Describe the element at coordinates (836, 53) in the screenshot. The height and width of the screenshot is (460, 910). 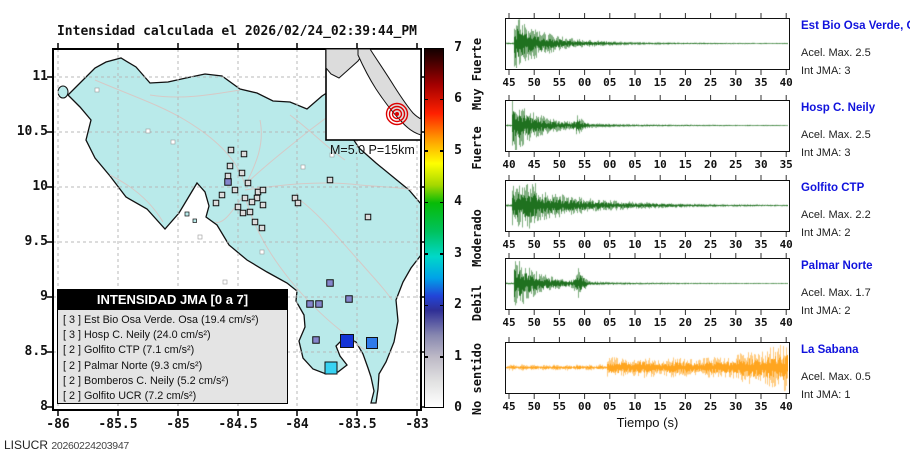
I see `station-max-accel: Acel. Max. 2.5` at that location.